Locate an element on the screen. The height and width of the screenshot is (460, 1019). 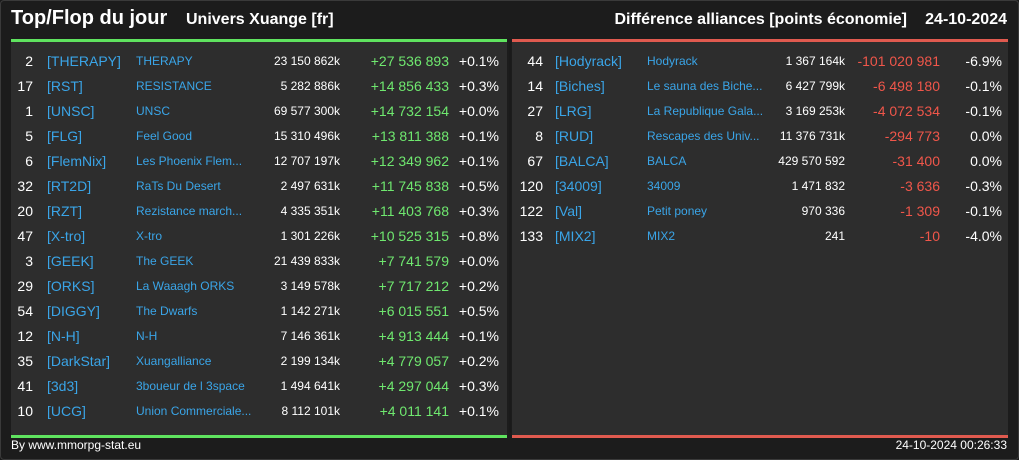
alliance-tag-link: [GEEK] is located at coordinates (70, 261).